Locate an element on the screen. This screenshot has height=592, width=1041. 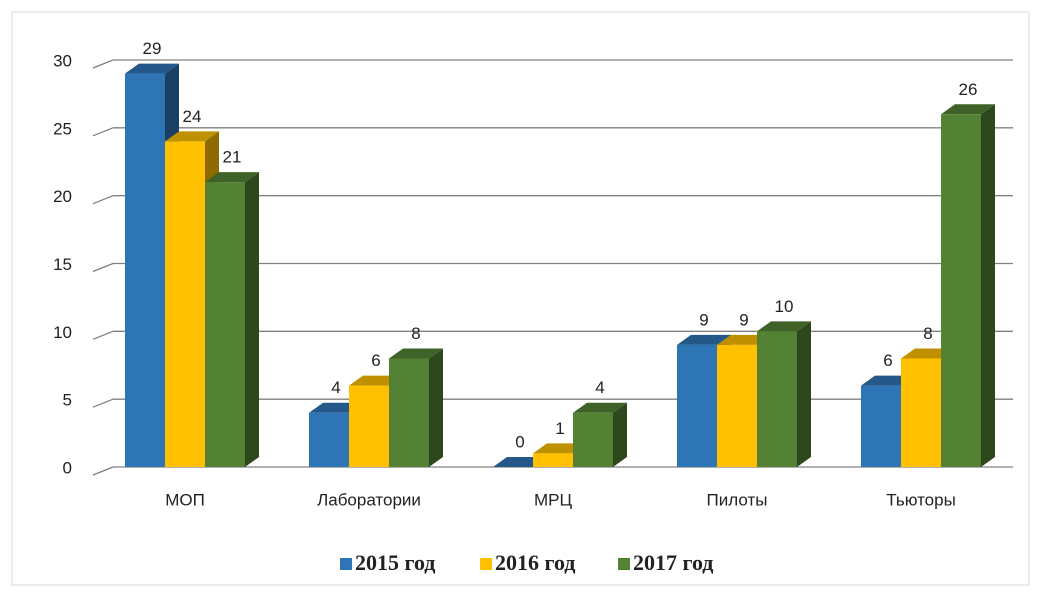
legend-label: 2017 год is located at coordinates (673, 562).